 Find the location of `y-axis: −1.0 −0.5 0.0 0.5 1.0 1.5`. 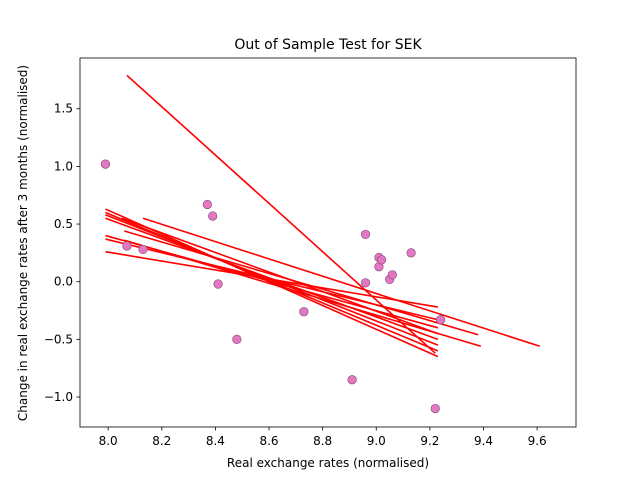

y-axis: −1.0 −0.5 0.0 0.5 1.0 1.5 is located at coordinates (62, 253).